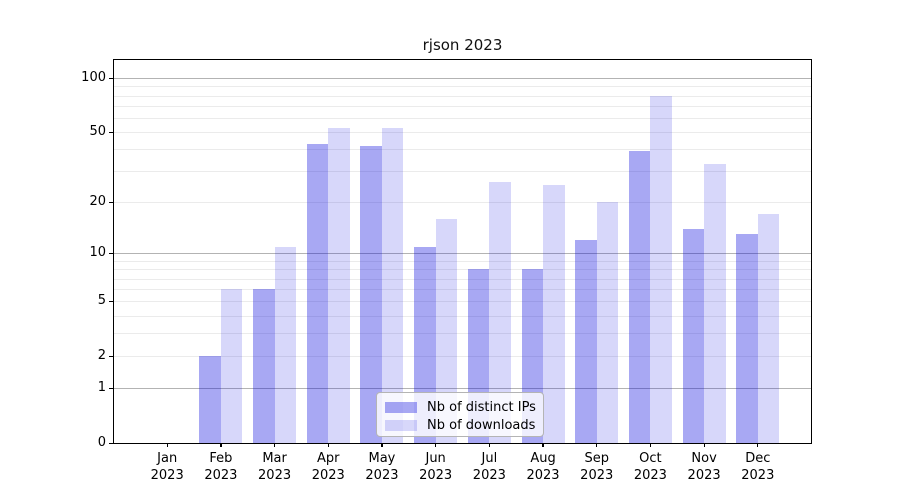  I want to click on x-tick-label: Jan 2023, so click(167, 467).